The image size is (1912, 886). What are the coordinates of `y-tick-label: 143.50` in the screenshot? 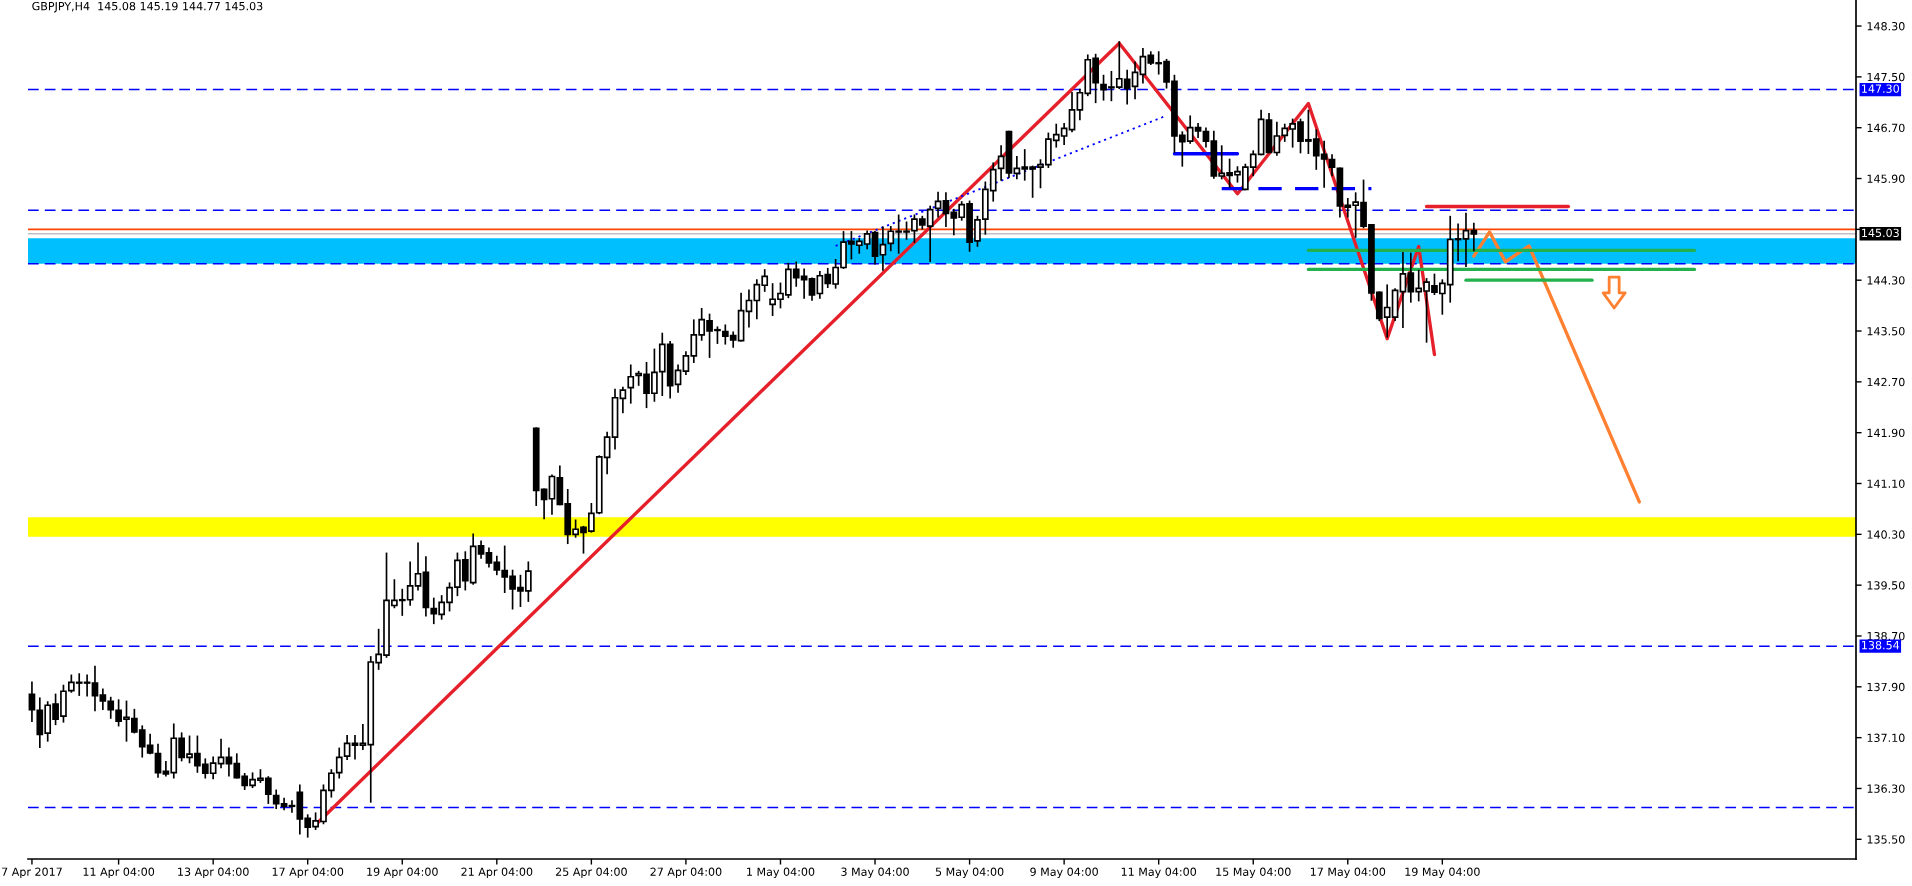 It's located at (1886, 331).